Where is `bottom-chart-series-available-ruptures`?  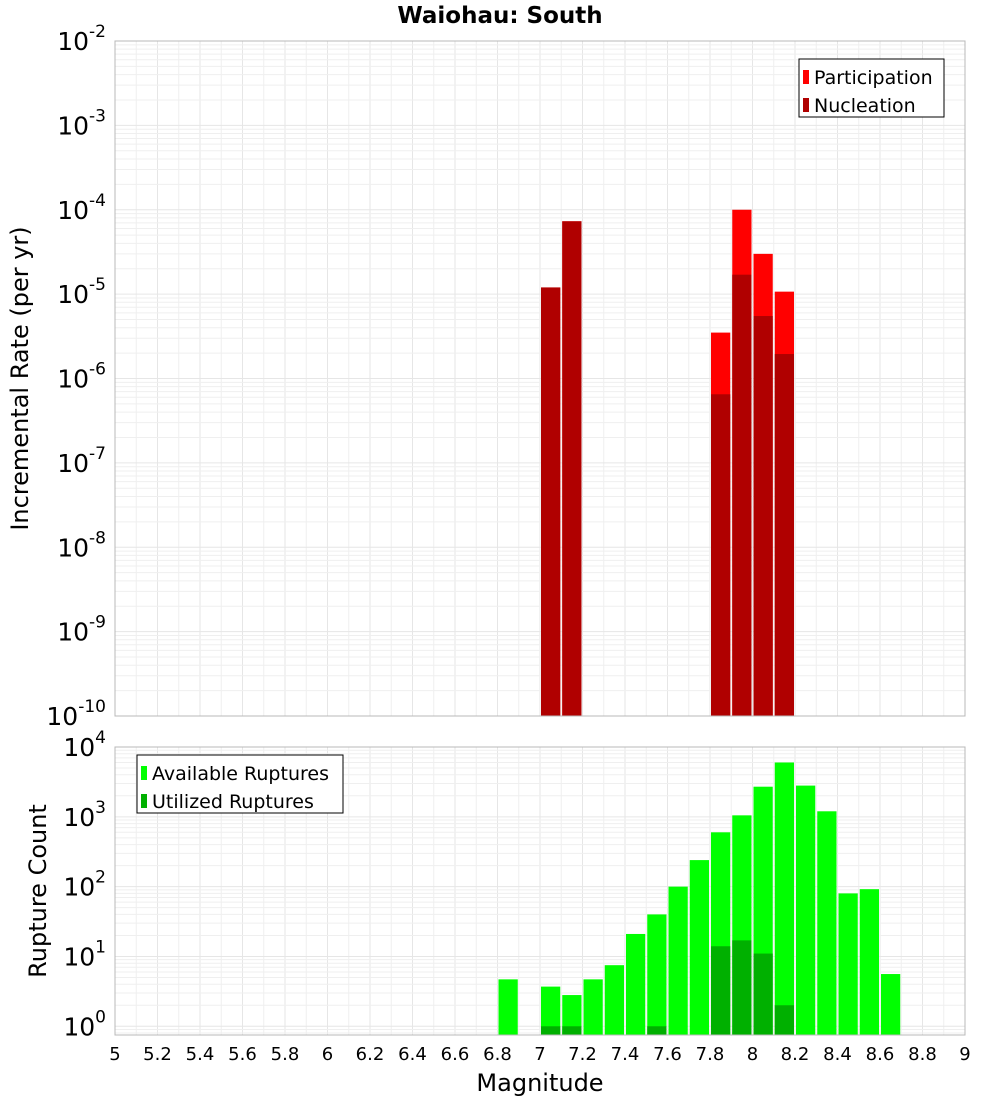 bottom-chart-series-available-ruptures is located at coordinates (699, 898).